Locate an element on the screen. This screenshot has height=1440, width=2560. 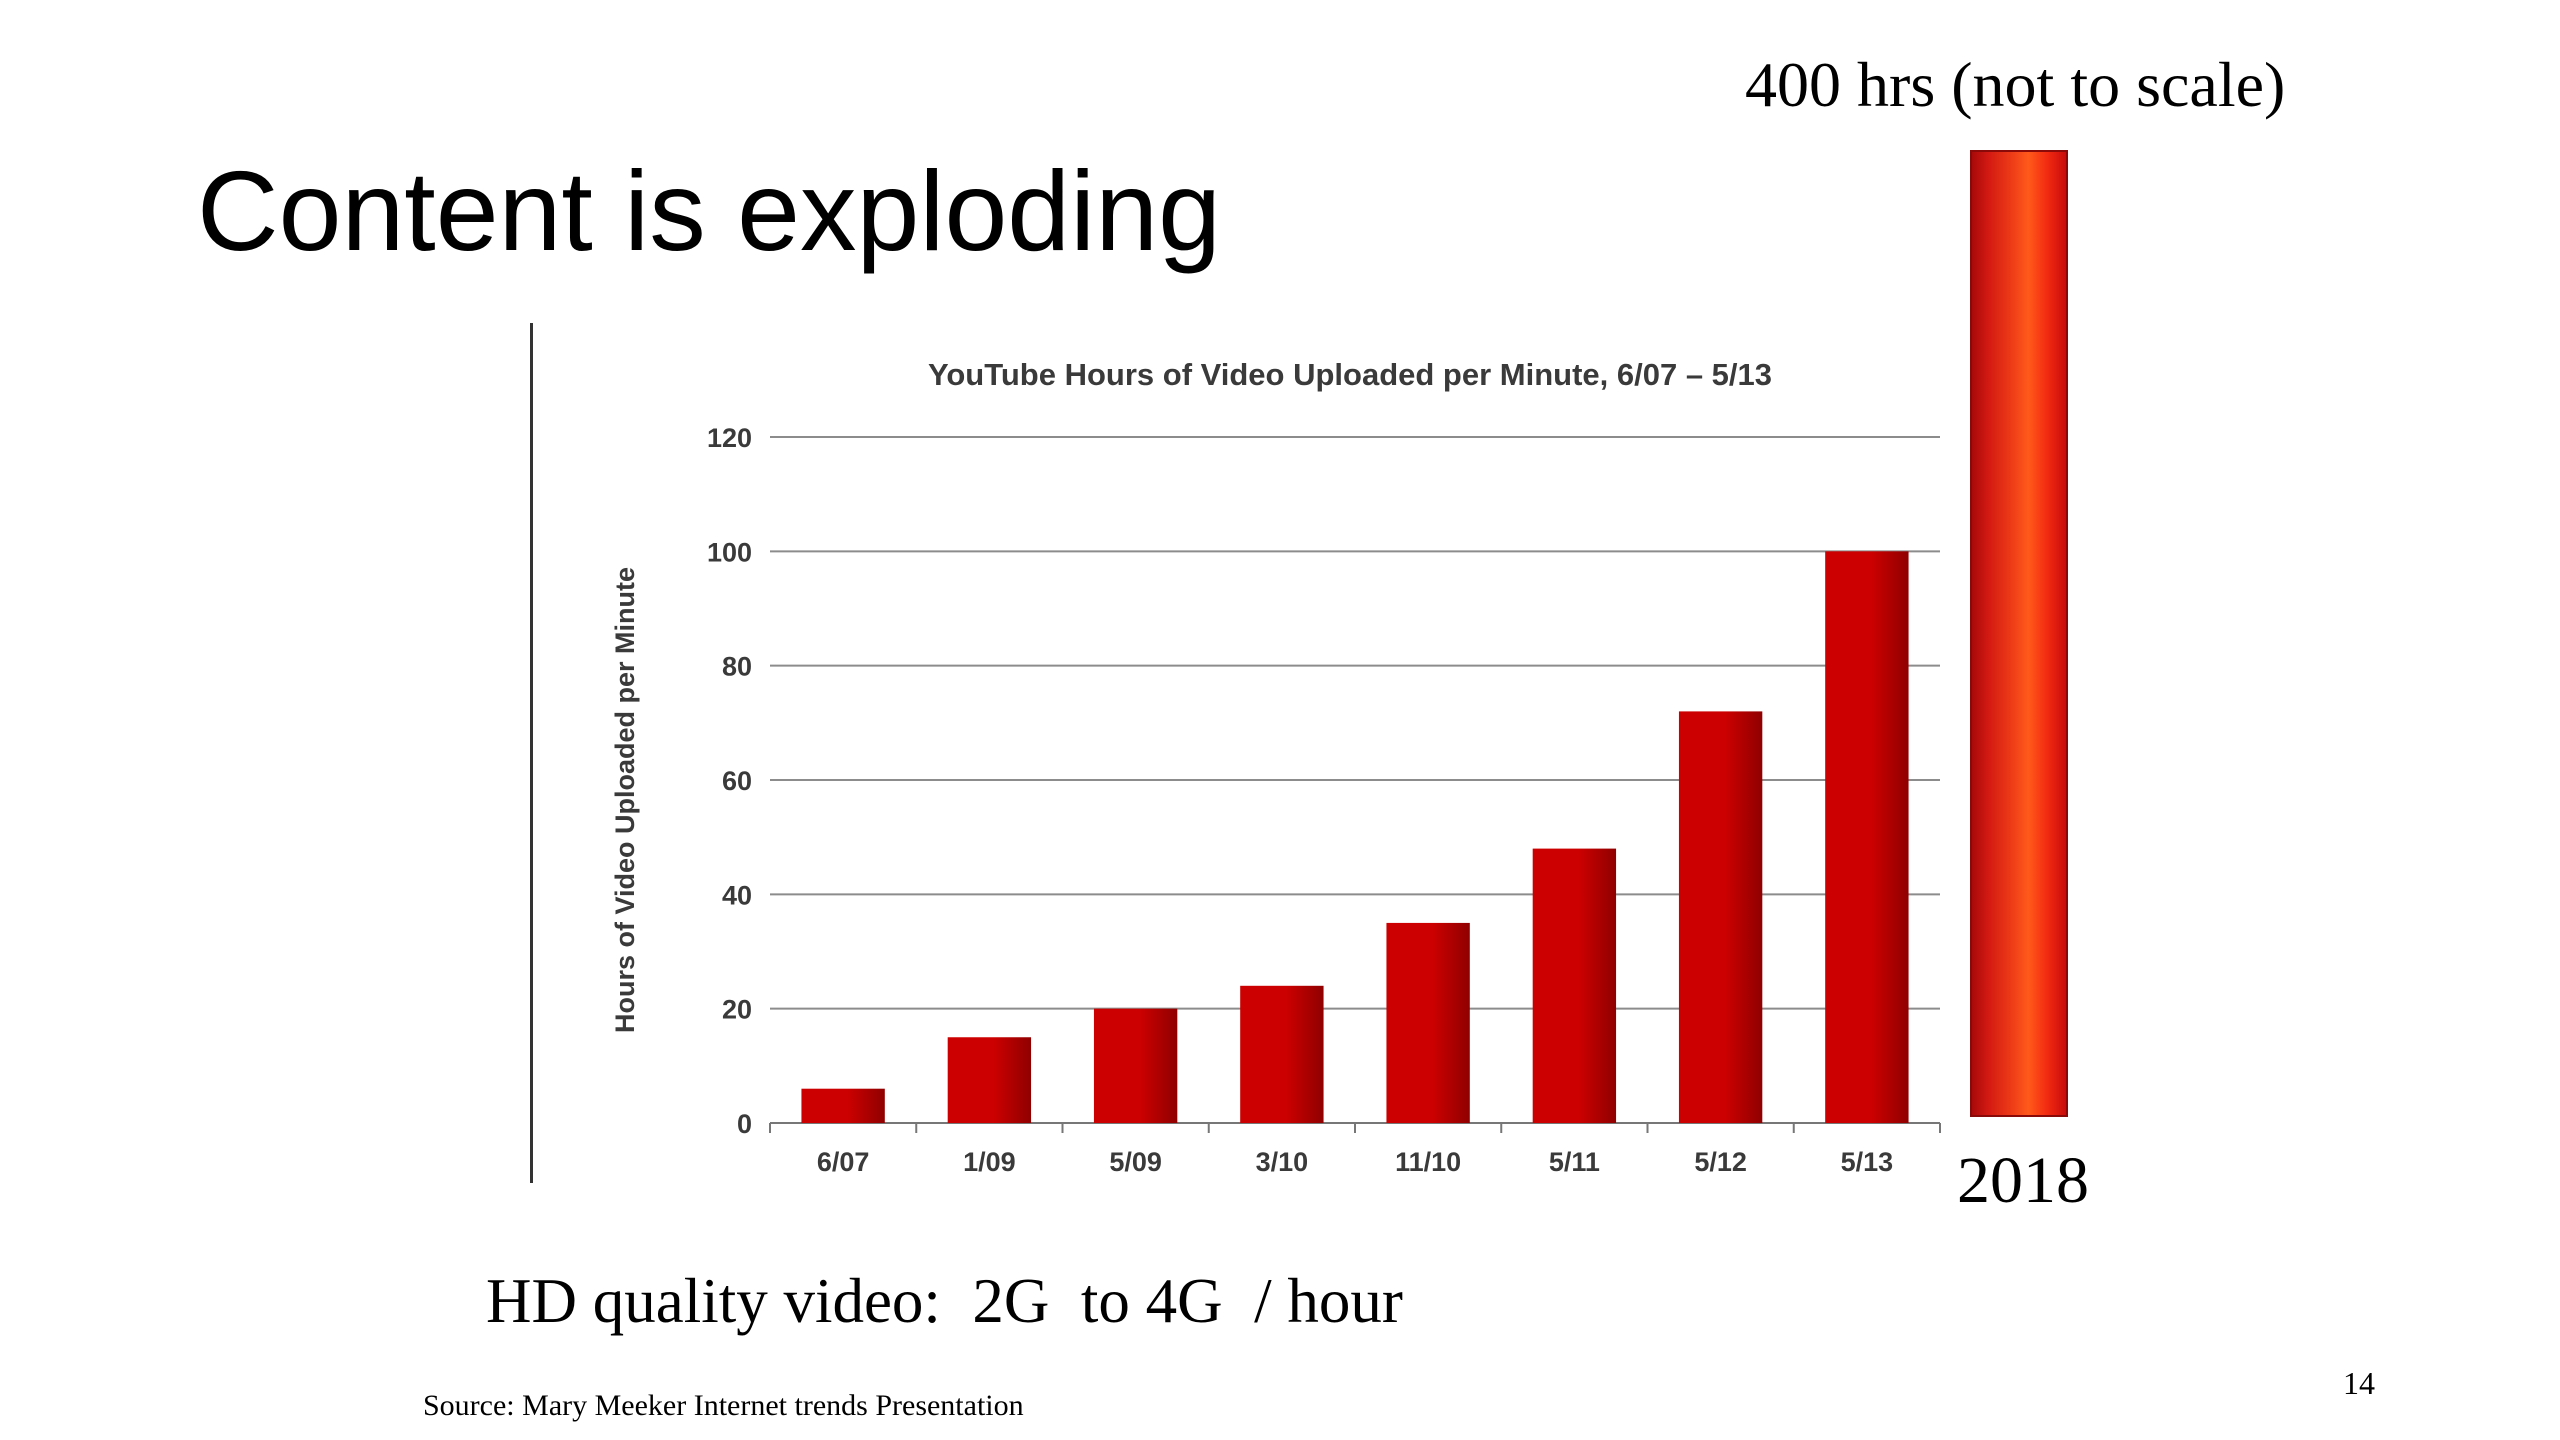
callout-label: 400 hrs (not to scale) is located at coordinates (2015, 84).